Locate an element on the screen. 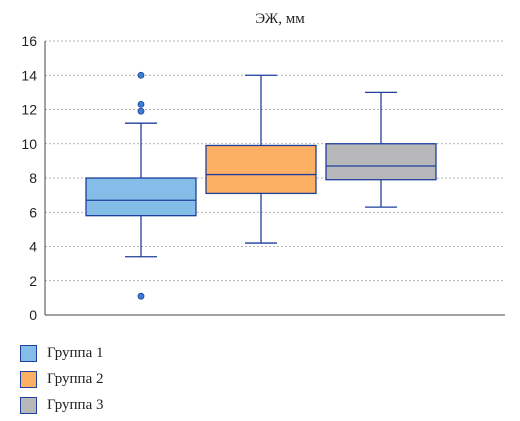 The width and height of the screenshot is (520, 421). y-tick-label: 12 is located at coordinates (29, 110).